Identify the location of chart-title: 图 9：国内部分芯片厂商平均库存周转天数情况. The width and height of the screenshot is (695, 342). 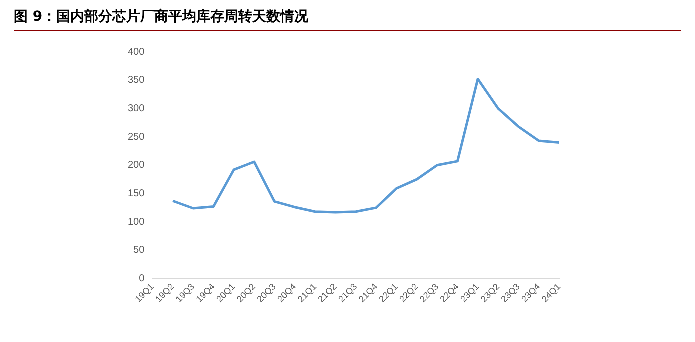
(347, 19).